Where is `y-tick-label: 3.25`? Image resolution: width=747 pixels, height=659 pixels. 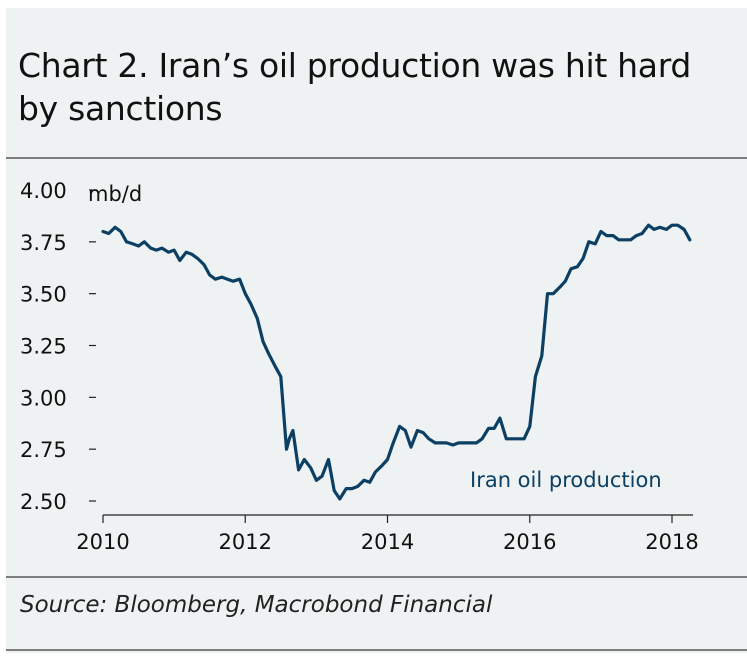 y-tick-label: 3.25 is located at coordinates (43, 347).